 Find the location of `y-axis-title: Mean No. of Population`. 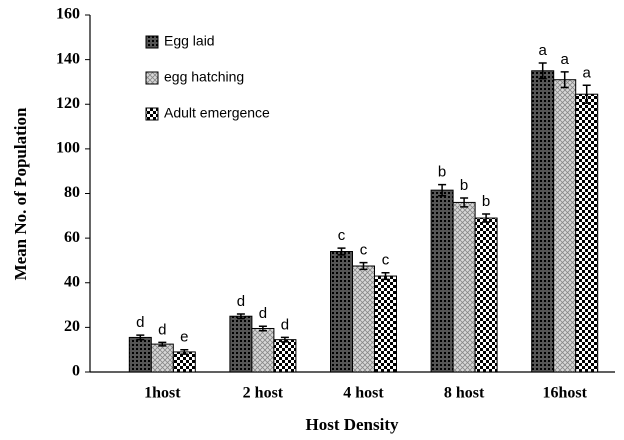

y-axis-title: Mean No. of Population is located at coordinates (20, 193).